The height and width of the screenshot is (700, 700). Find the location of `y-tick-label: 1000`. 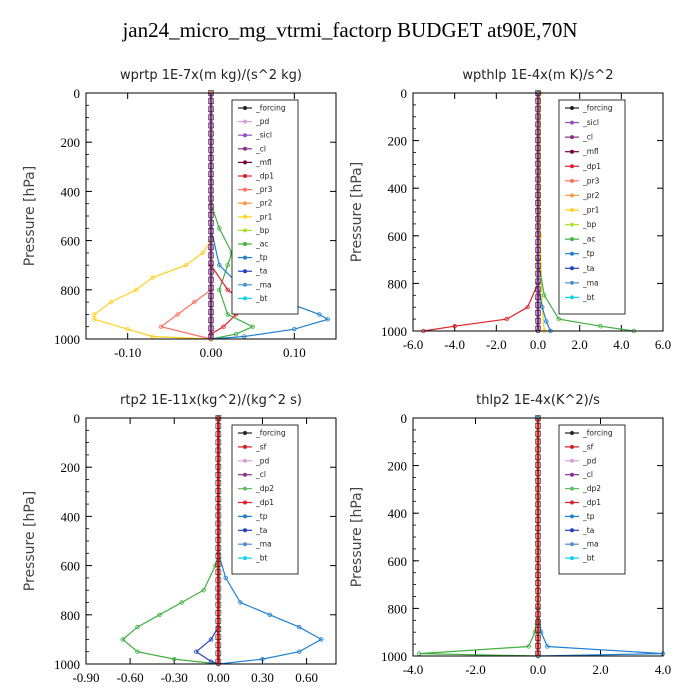

y-tick-label: 1000 is located at coordinates (394, 656).